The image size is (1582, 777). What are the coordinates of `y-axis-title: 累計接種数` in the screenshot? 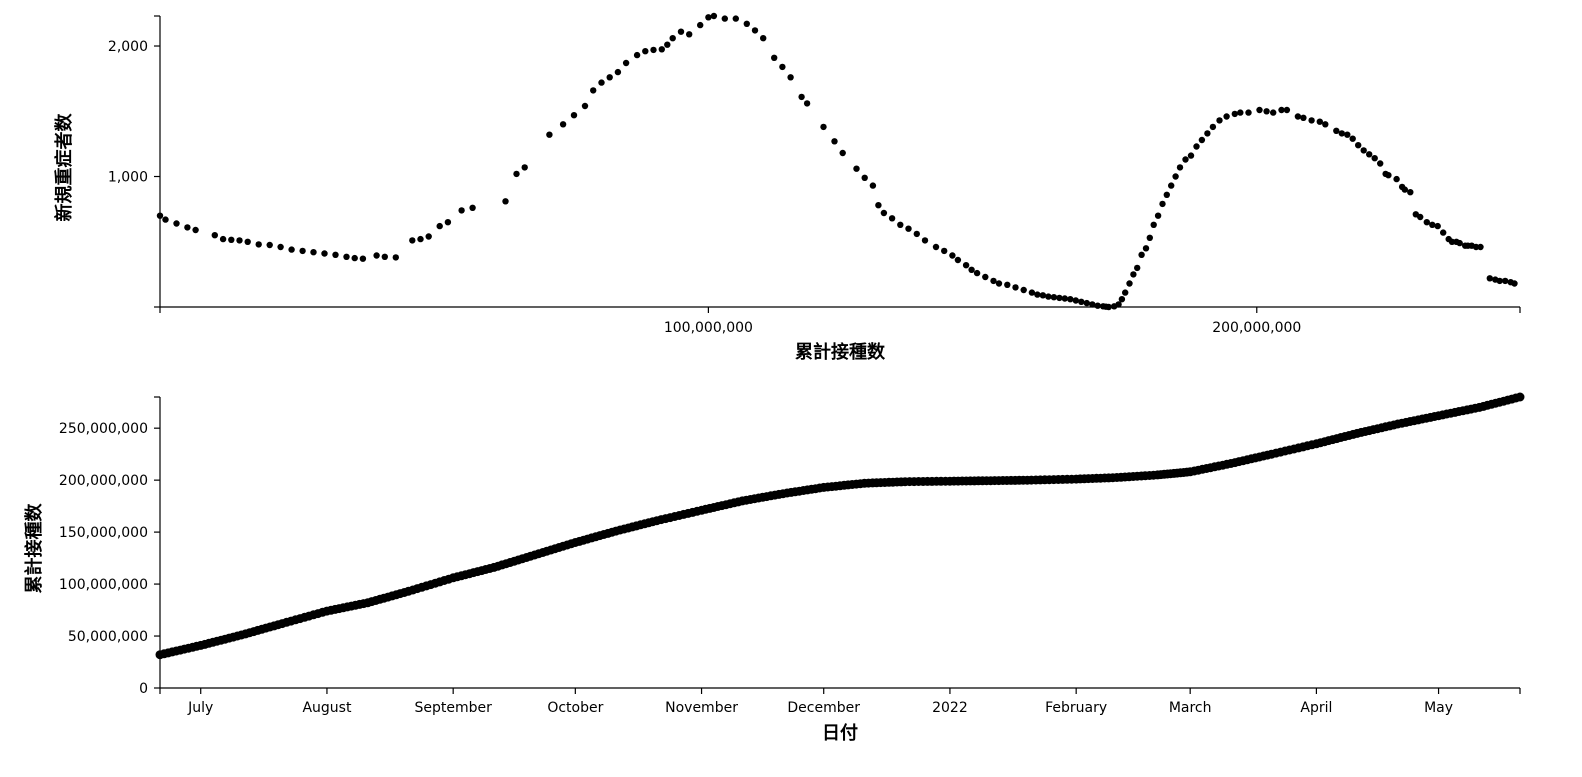 It's located at (34, 548).